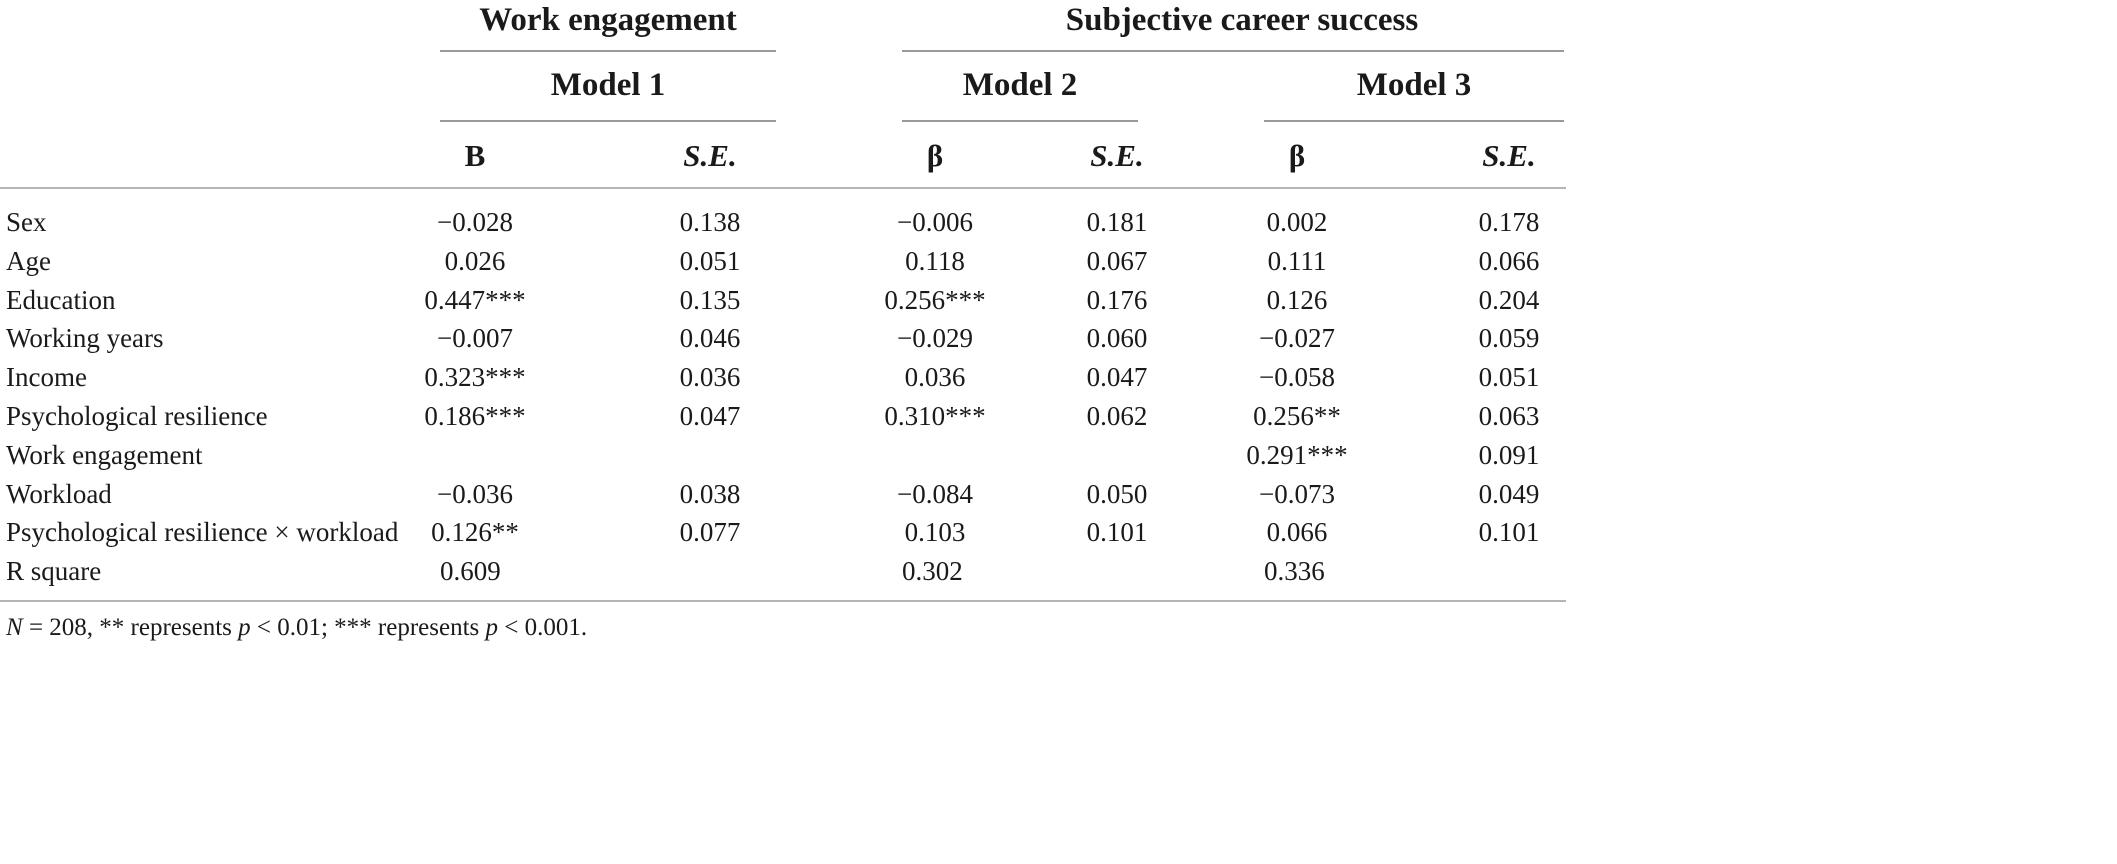 The width and height of the screenshot is (2117, 864). Describe the element at coordinates (470, 571) in the screenshot. I see `table-cell: 0.609` at that location.